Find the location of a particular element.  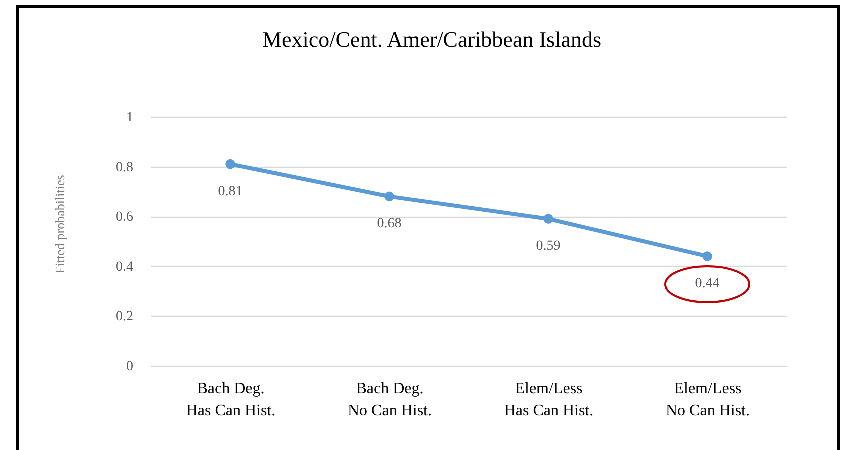

y-tick-label: 0.4 is located at coordinates (125, 267).